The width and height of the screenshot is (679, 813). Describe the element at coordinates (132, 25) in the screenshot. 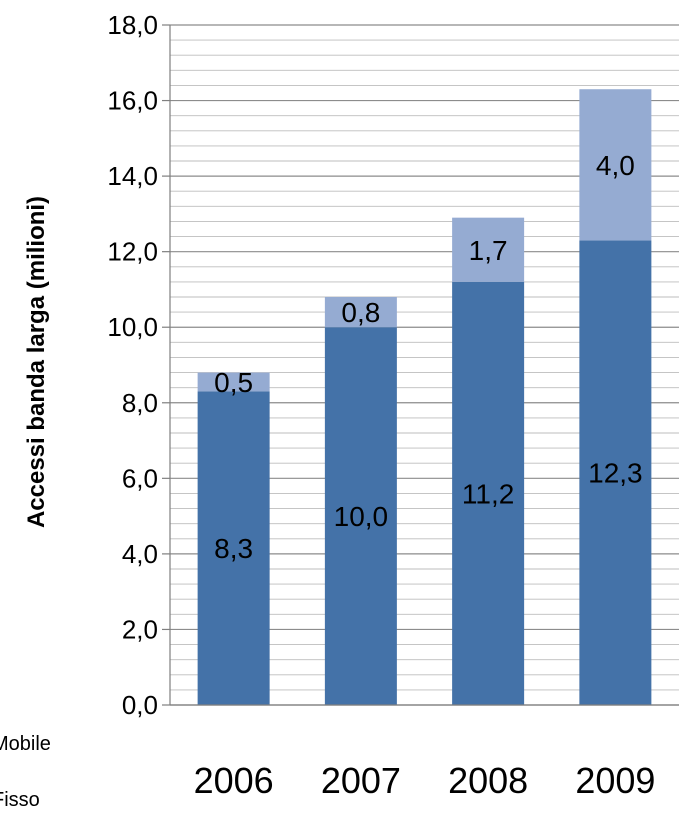

I see `y-tick-label: 18,0` at that location.